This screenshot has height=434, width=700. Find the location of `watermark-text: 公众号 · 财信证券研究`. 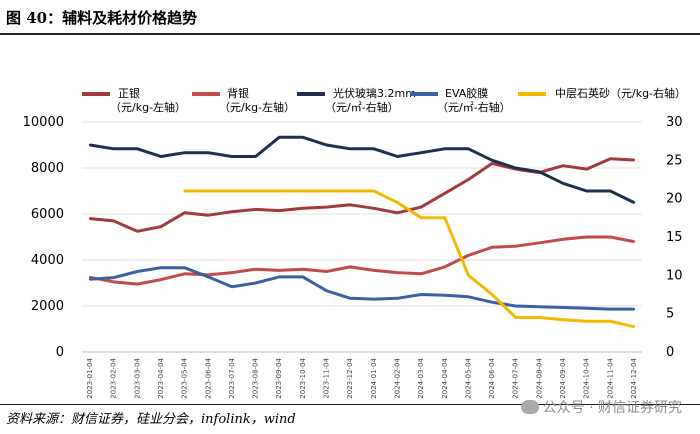

watermark-text: 公众号 · 财信证券研究 is located at coordinates (612, 408).